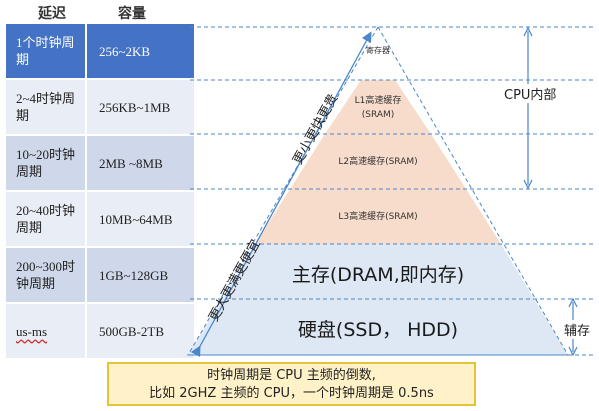 This screenshot has height=411, width=599. I want to click on capacity-cell: 500GB-2TB, so click(140, 331).